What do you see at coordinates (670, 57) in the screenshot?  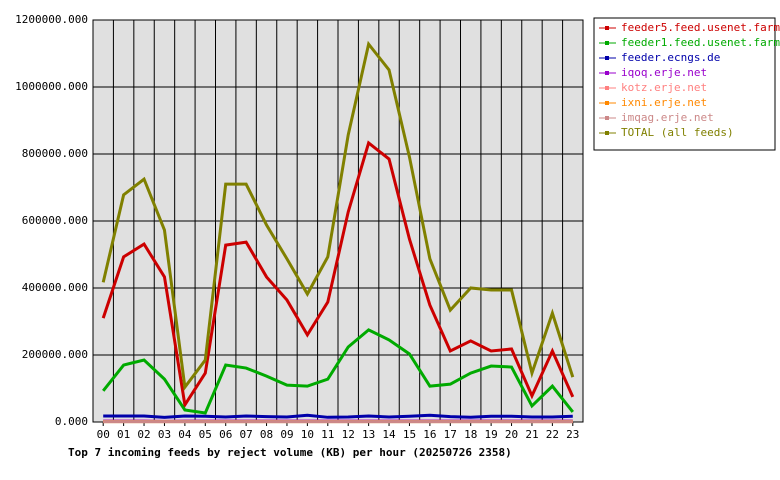 I see `legend-label: feeder.ecngs.de` at bounding box center [670, 57].